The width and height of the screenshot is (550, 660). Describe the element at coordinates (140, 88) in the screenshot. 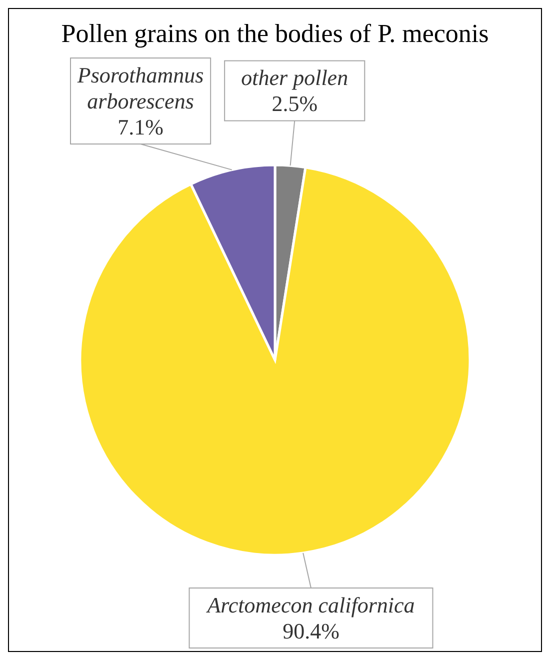

I see `slice-label: Psorothamnus arborescens` at that location.